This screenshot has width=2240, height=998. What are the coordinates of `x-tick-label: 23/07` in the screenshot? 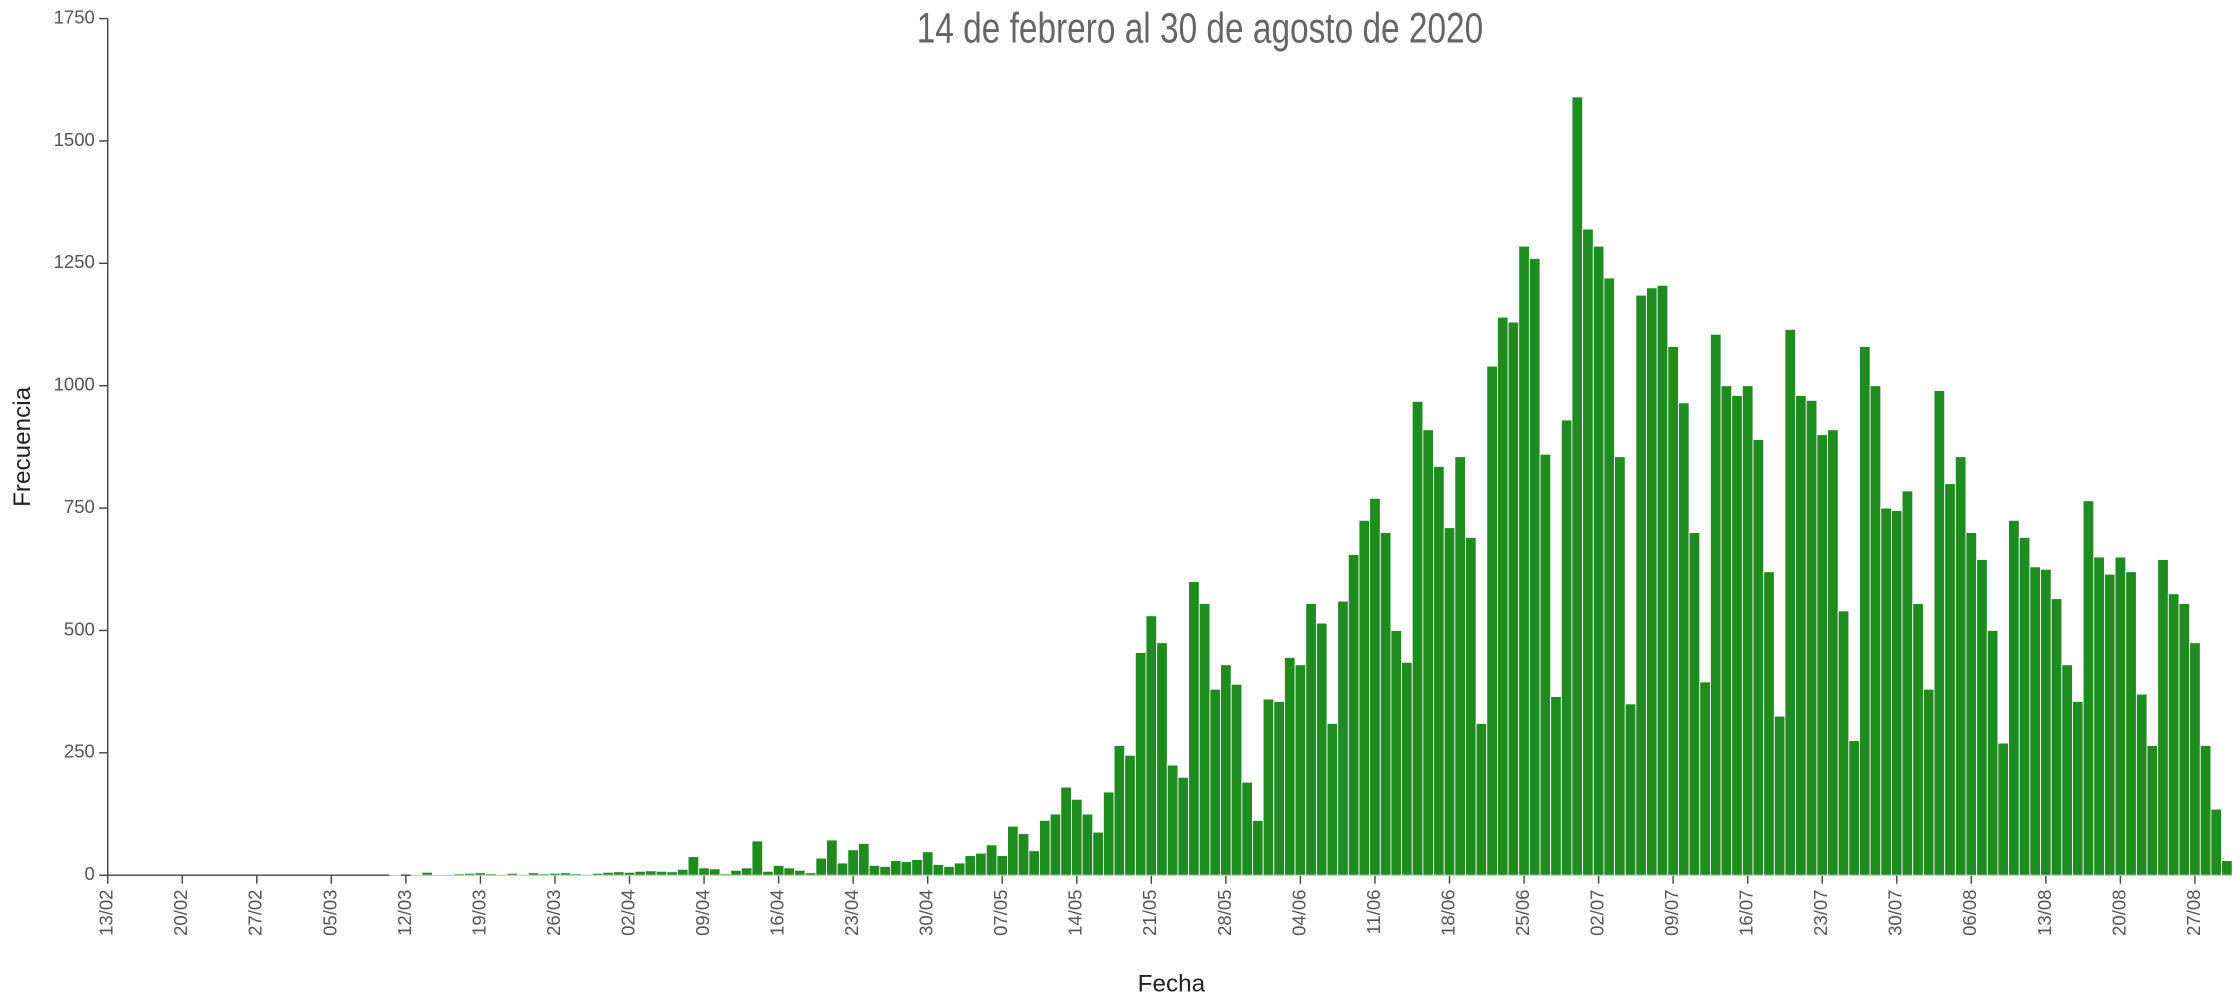 It's located at (1820, 912).